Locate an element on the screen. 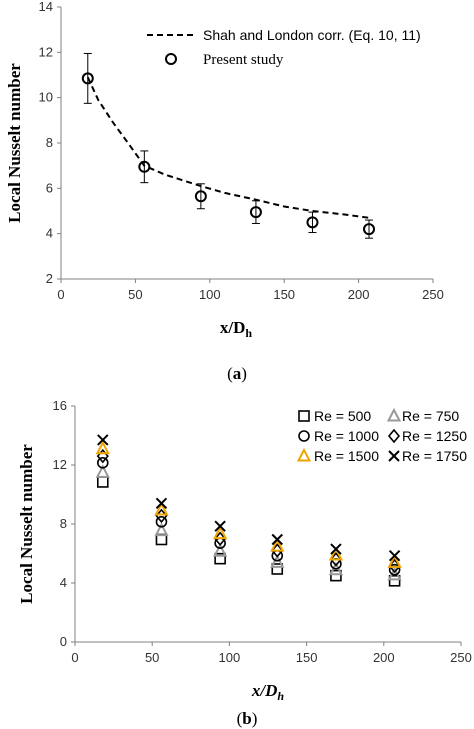 Image resolution: width=474 pixels, height=729 pixels. x-tick-label-a: 150 is located at coordinates (284, 294).